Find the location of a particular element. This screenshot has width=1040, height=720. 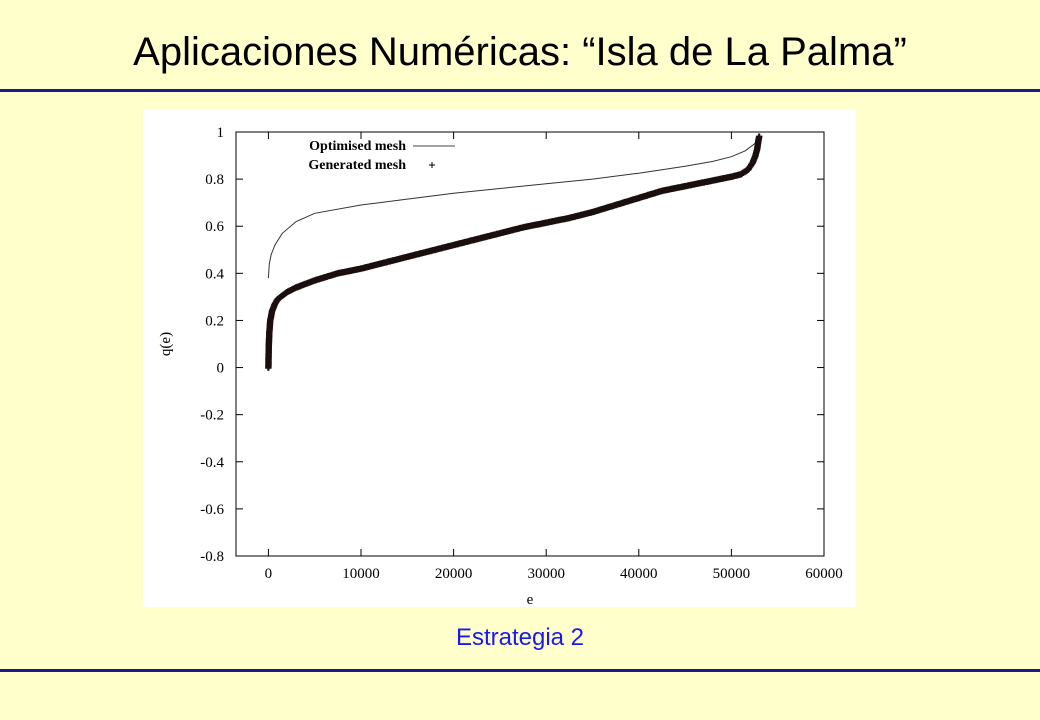

y-tick-label: -0.8 is located at coordinates (212, 557).